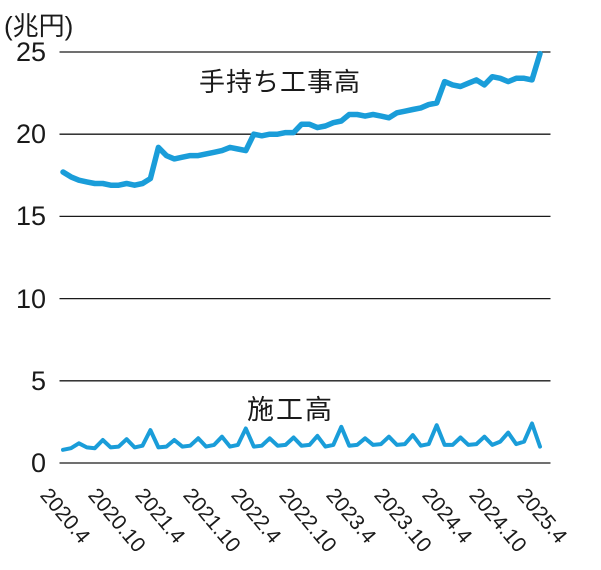 The height and width of the screenshot is (570, 601). Describe the element at coordinates (30, 298) in the screenshot. I see `y-tick-label-10: 10` at that location.